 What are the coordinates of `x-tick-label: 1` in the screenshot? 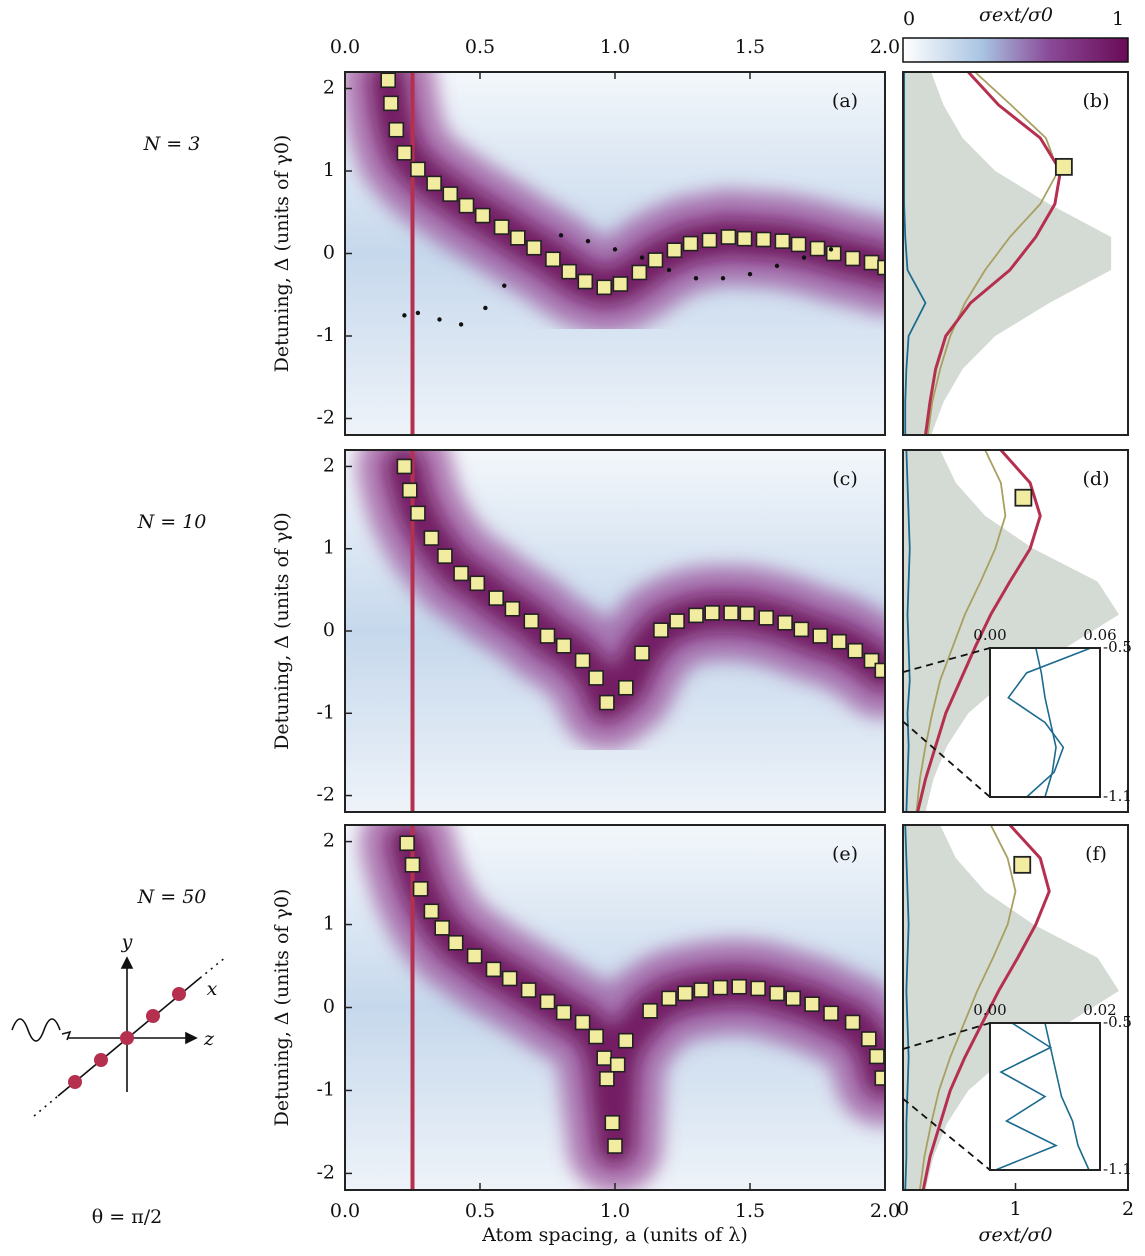 It's located at (1015, 1209).